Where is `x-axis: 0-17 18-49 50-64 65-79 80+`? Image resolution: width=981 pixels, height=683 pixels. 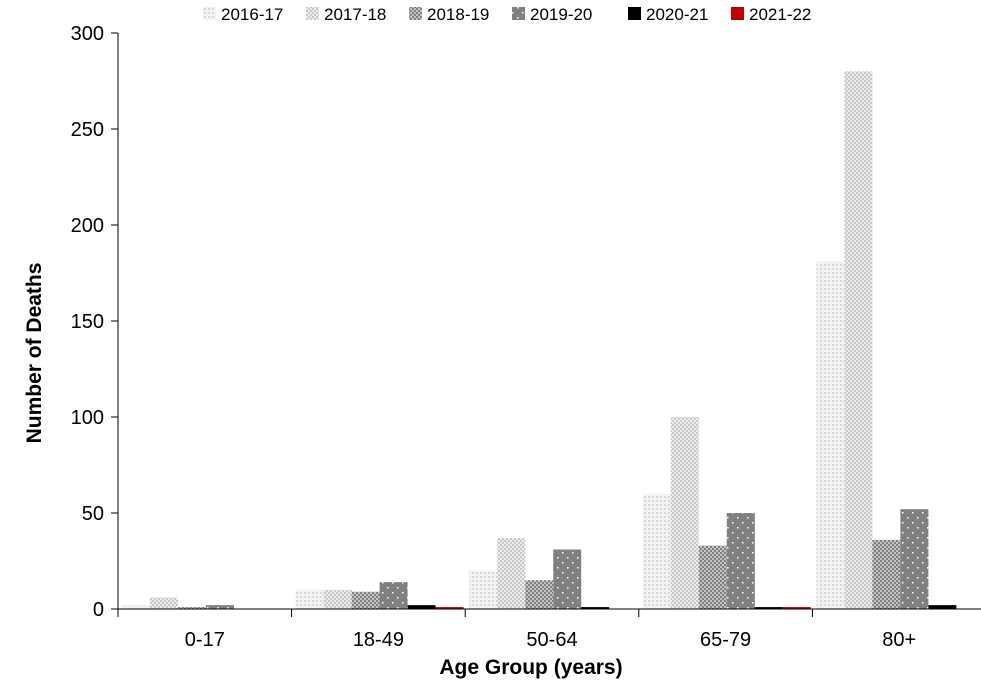 x-axis: 0-17 18-49 50-64 65-79 80+ is located at coordinates (549, 629).